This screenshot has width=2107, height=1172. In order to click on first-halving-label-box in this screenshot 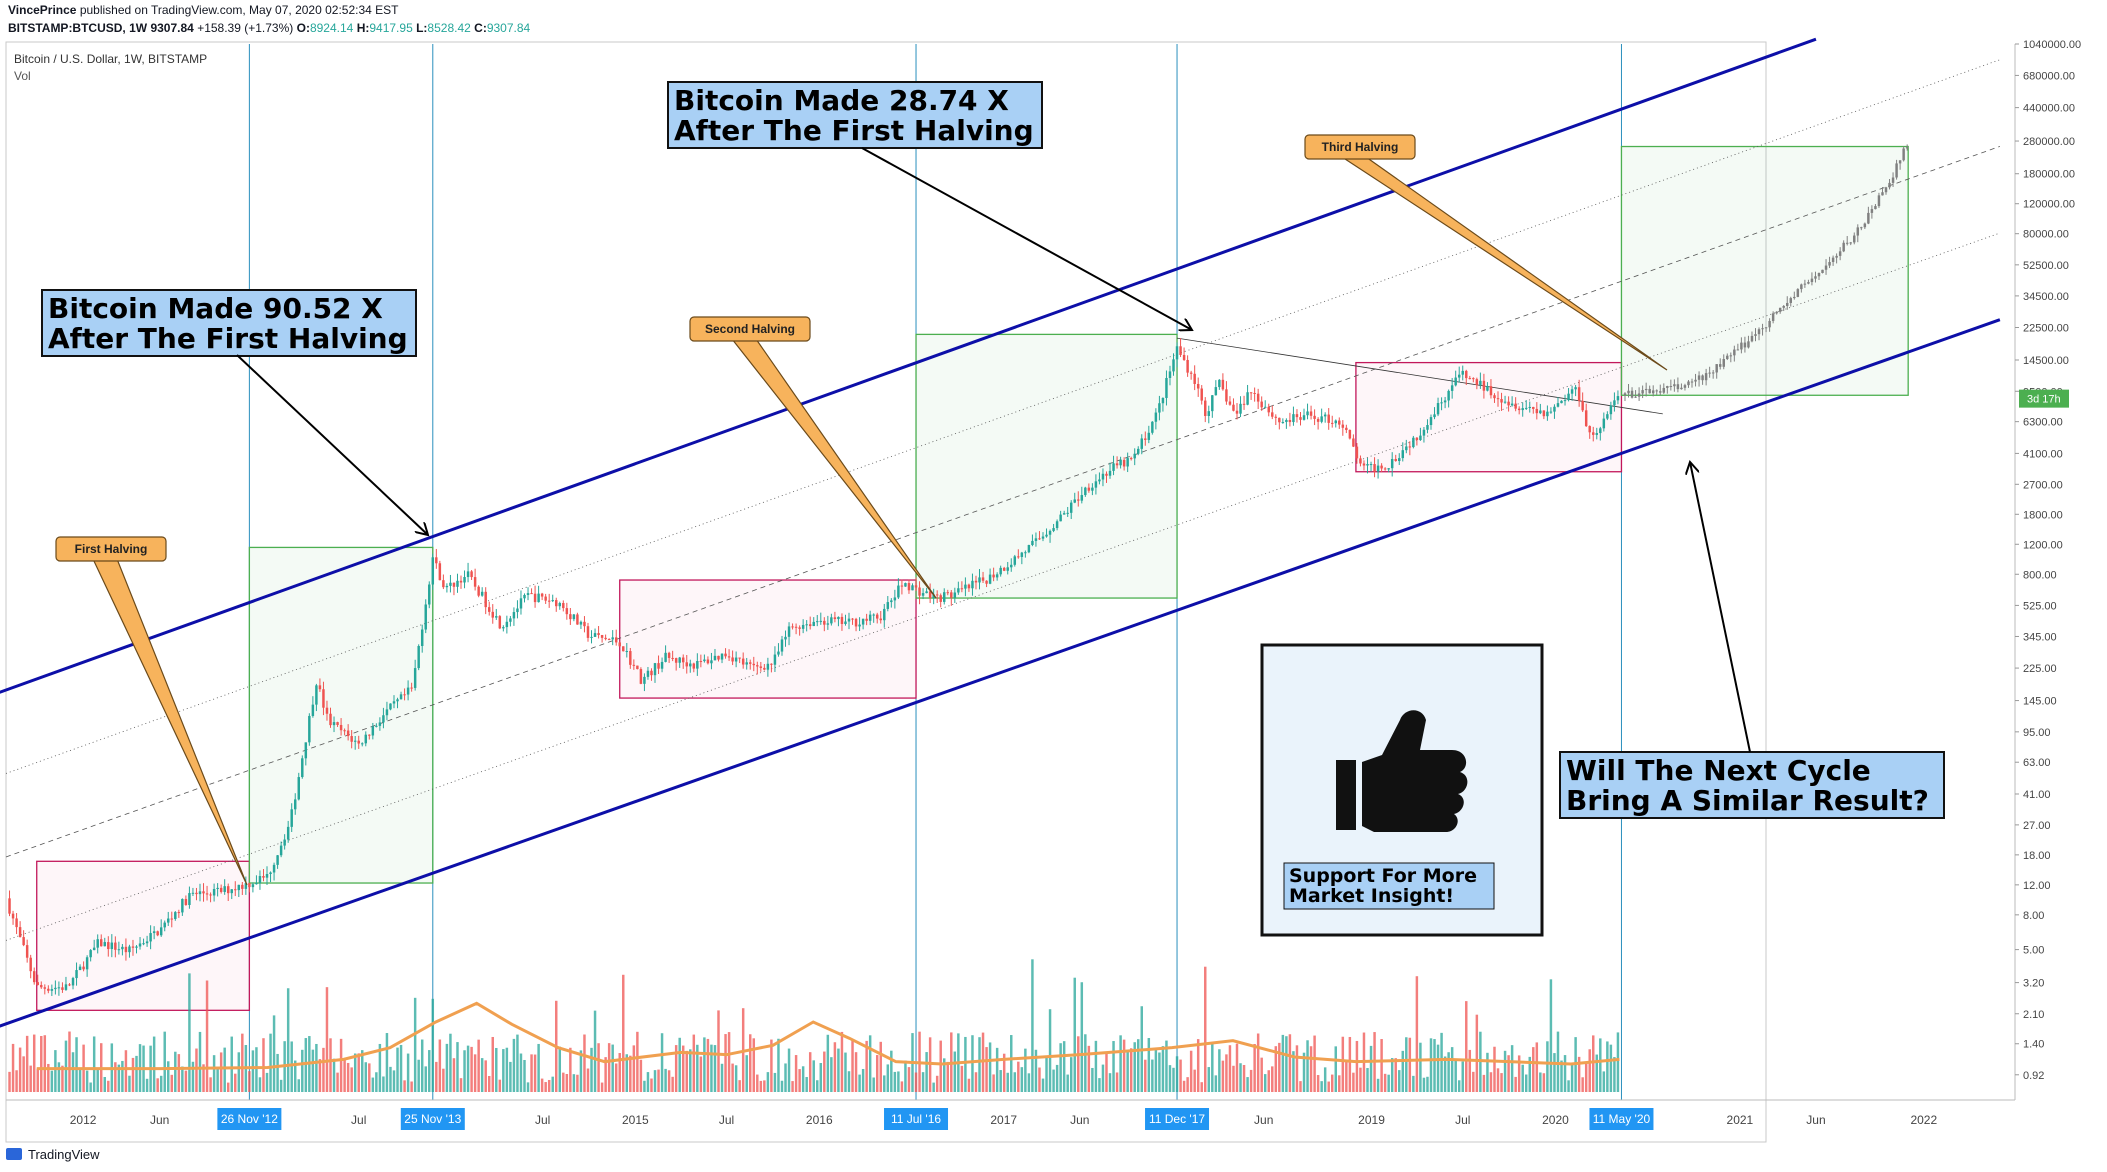, I will do `click(111, 549)`.